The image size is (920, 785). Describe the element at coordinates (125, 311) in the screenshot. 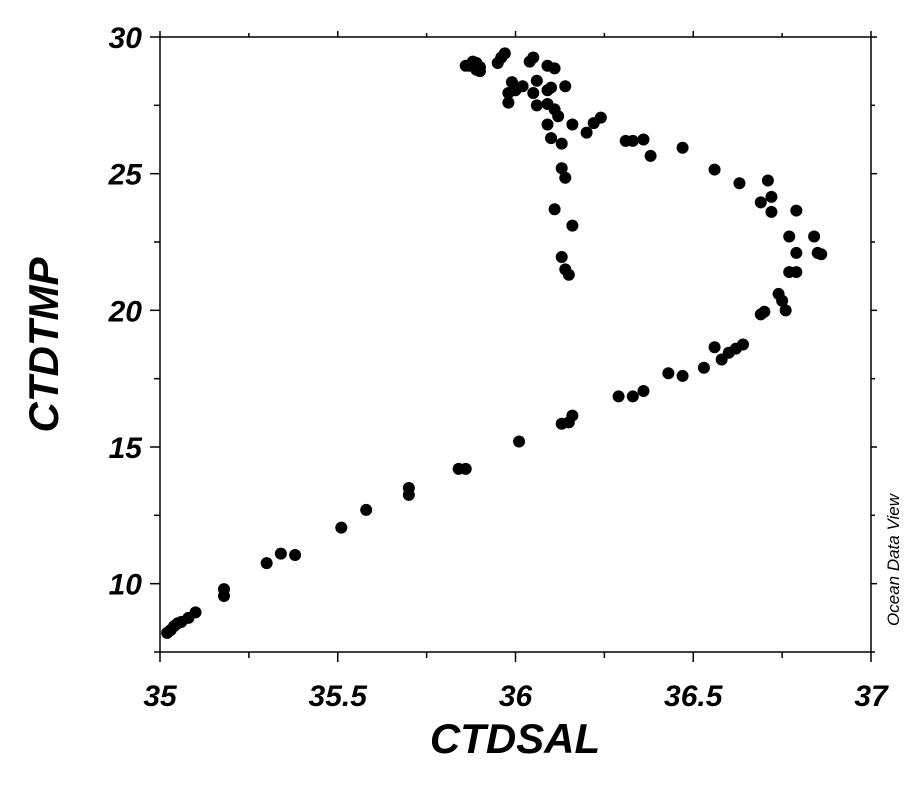

I see `y-tick-label: 20` at that location.